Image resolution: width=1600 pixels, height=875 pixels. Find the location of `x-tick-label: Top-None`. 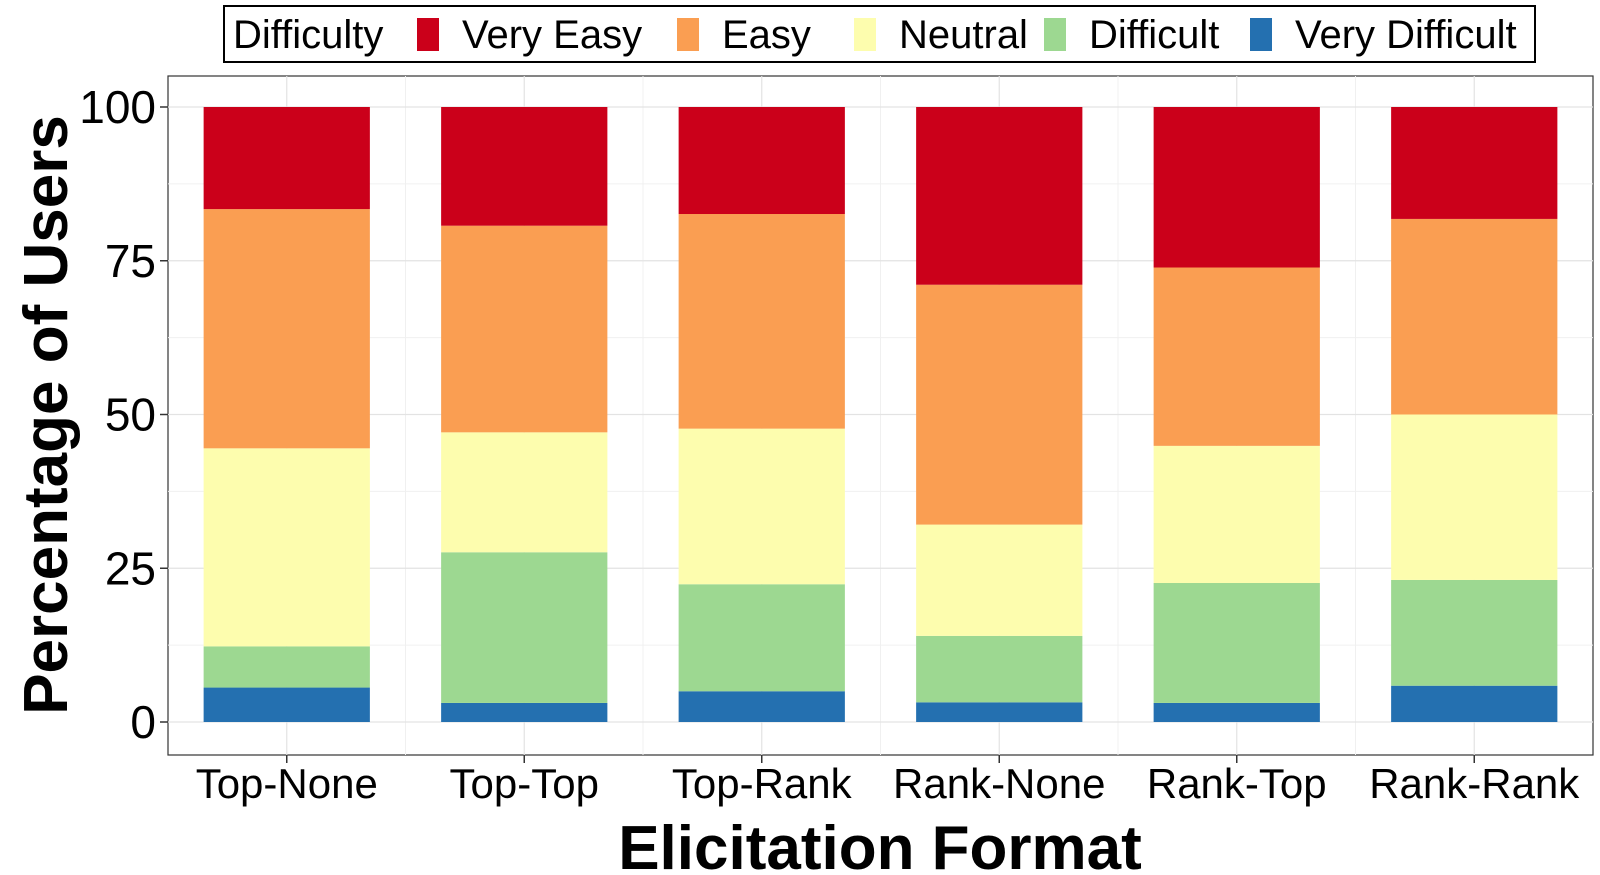

x-tick-label: Top-None is located at coordinates (287, 783).